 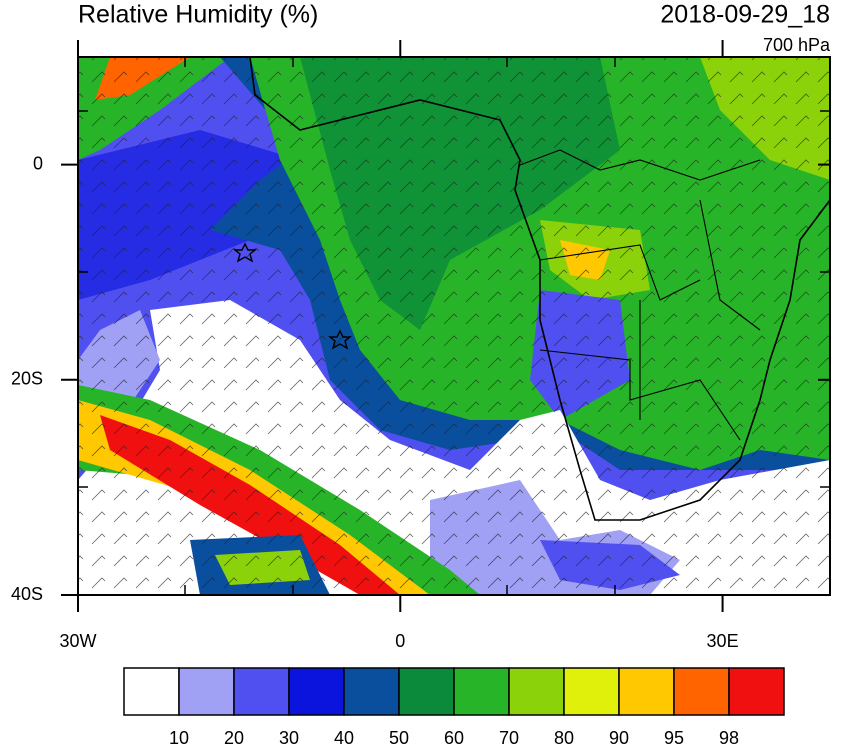 I want to click on colorbar-label: 98, so click(x=729, y=738).